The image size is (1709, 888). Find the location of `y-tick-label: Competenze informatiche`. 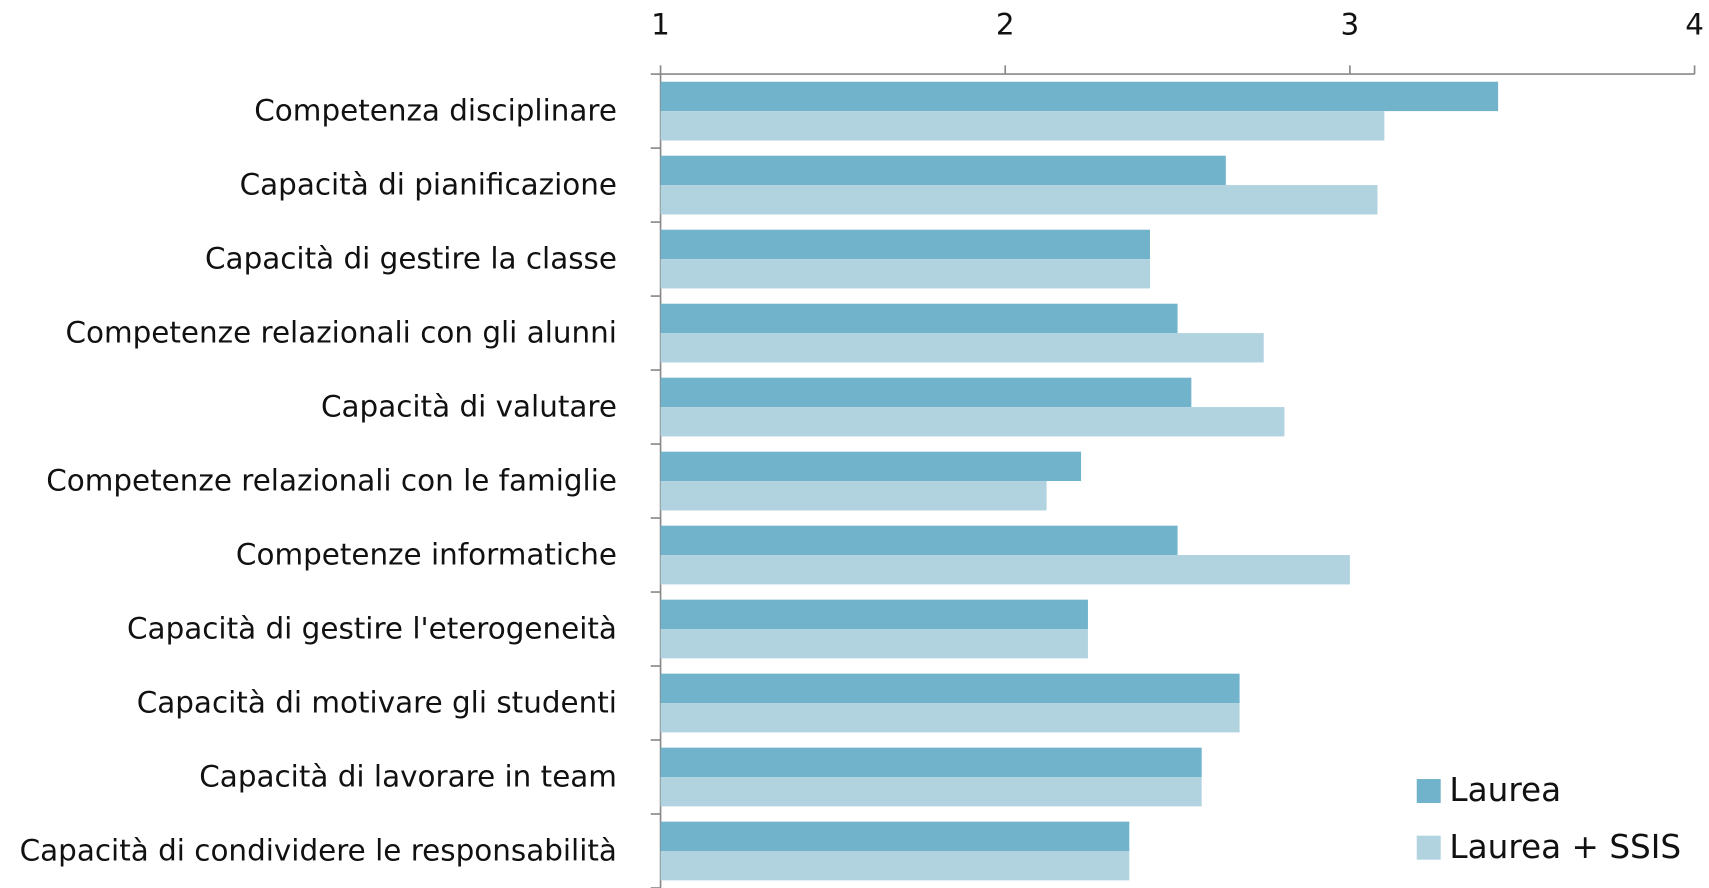

y-tick-label: Competenze informatiche is located at coordinates (426, 555).